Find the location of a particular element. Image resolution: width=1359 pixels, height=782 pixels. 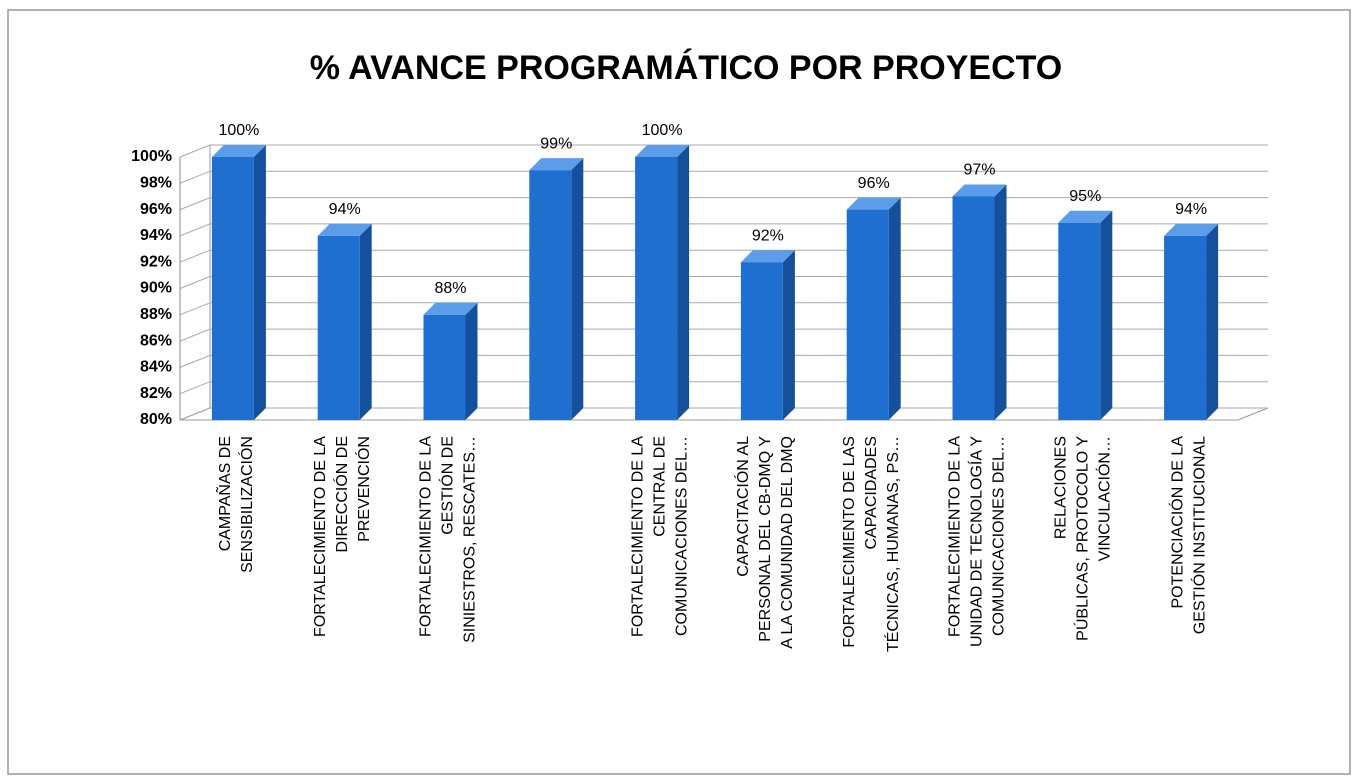

y-tick-label: 94% is located at coordinates (156, 235).